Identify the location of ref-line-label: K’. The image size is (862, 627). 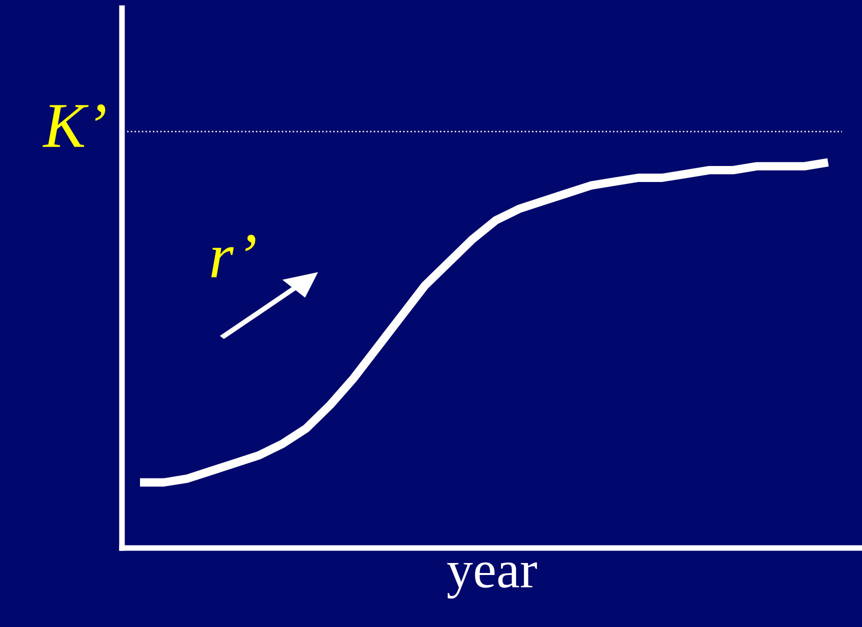
(74, 125).